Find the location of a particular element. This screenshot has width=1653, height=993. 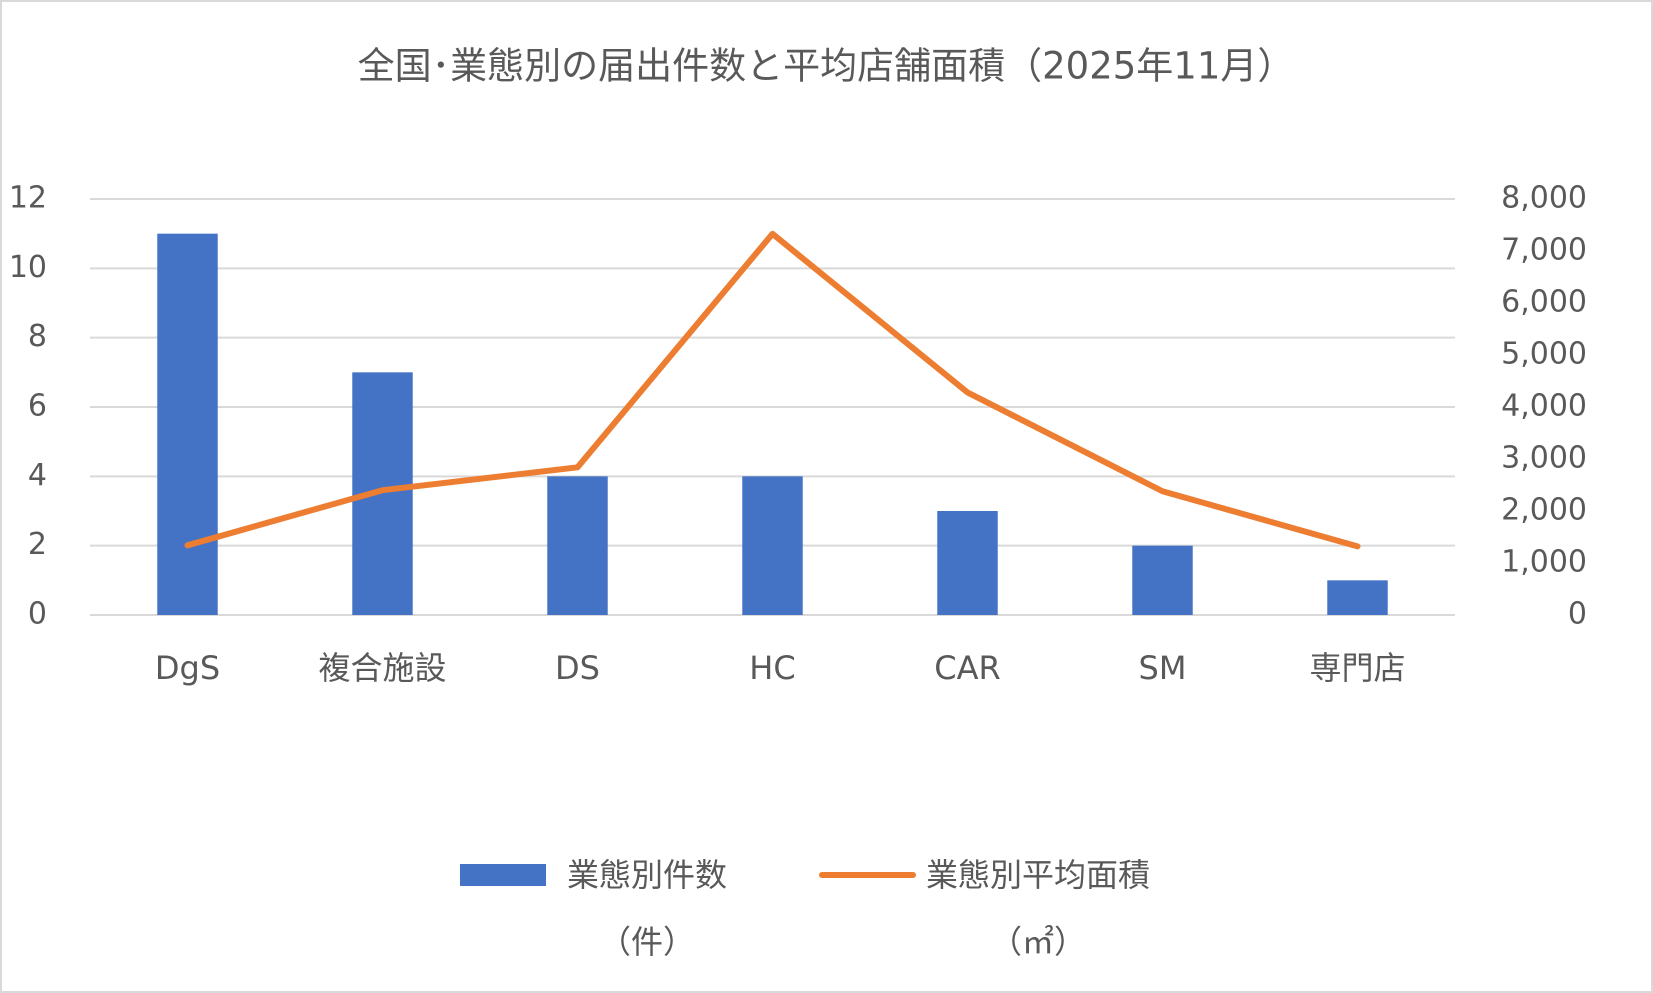

y2-tick-label: 2,000 is located at coordinates (1544, 510).